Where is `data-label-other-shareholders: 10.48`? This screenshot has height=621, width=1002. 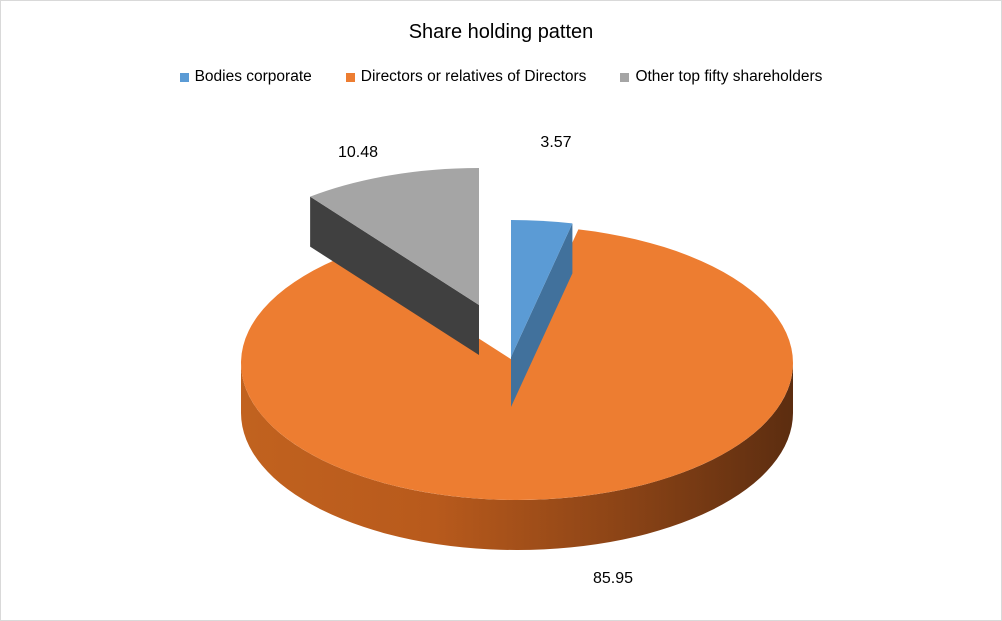 data-label-other-shareholders: 10.48 is located at coordinates (358, 152).